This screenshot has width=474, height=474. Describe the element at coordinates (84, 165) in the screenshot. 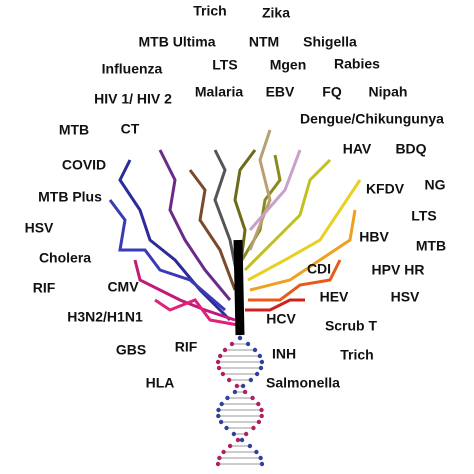

I see `label: COVID` at that location.